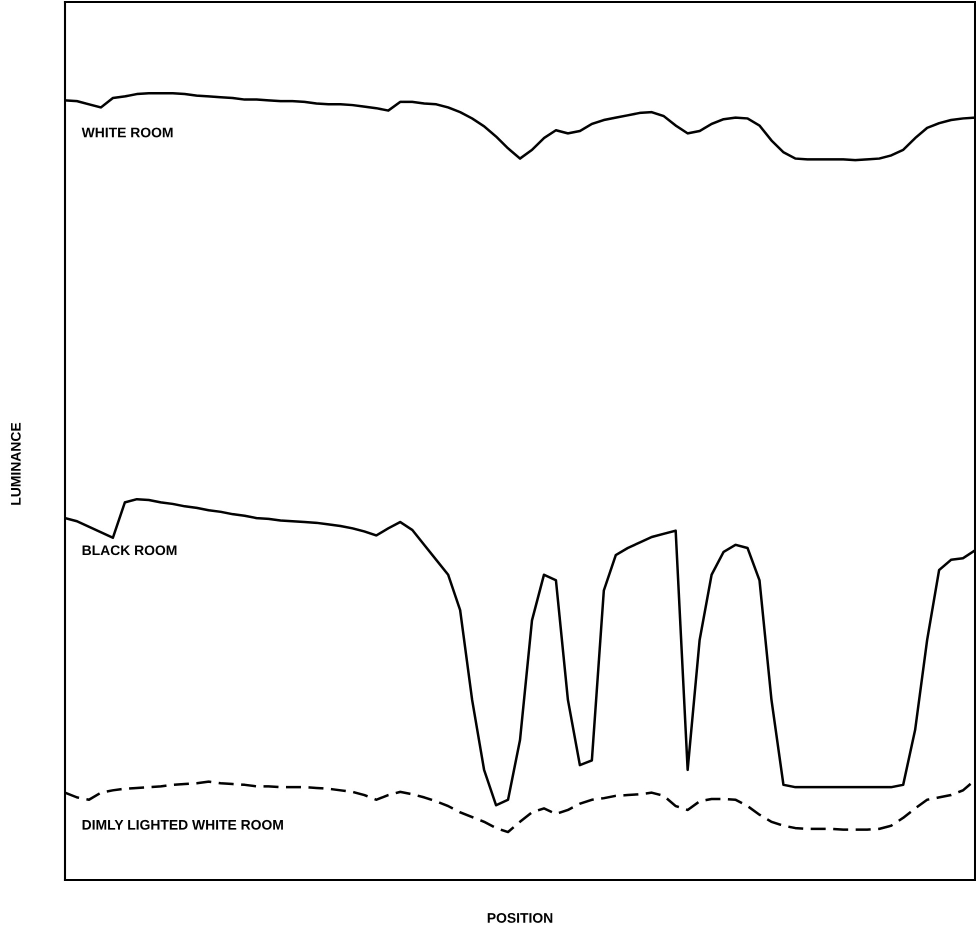 The image size is (976, 928). Describe the element at coordinates (129, 550) in the screenshot. I see `series-label: BLACK ROOM` at that location.